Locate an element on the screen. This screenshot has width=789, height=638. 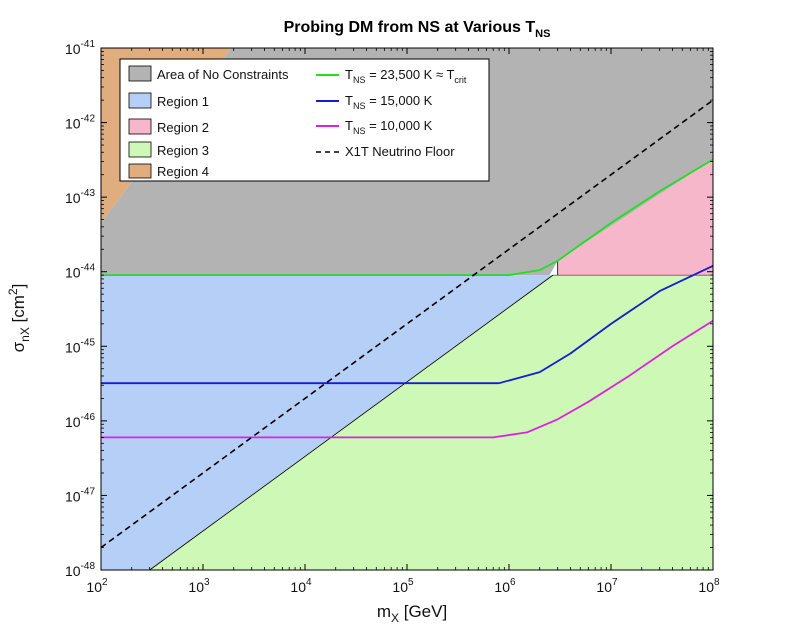
legend-box is located at coordinates (304, 120).